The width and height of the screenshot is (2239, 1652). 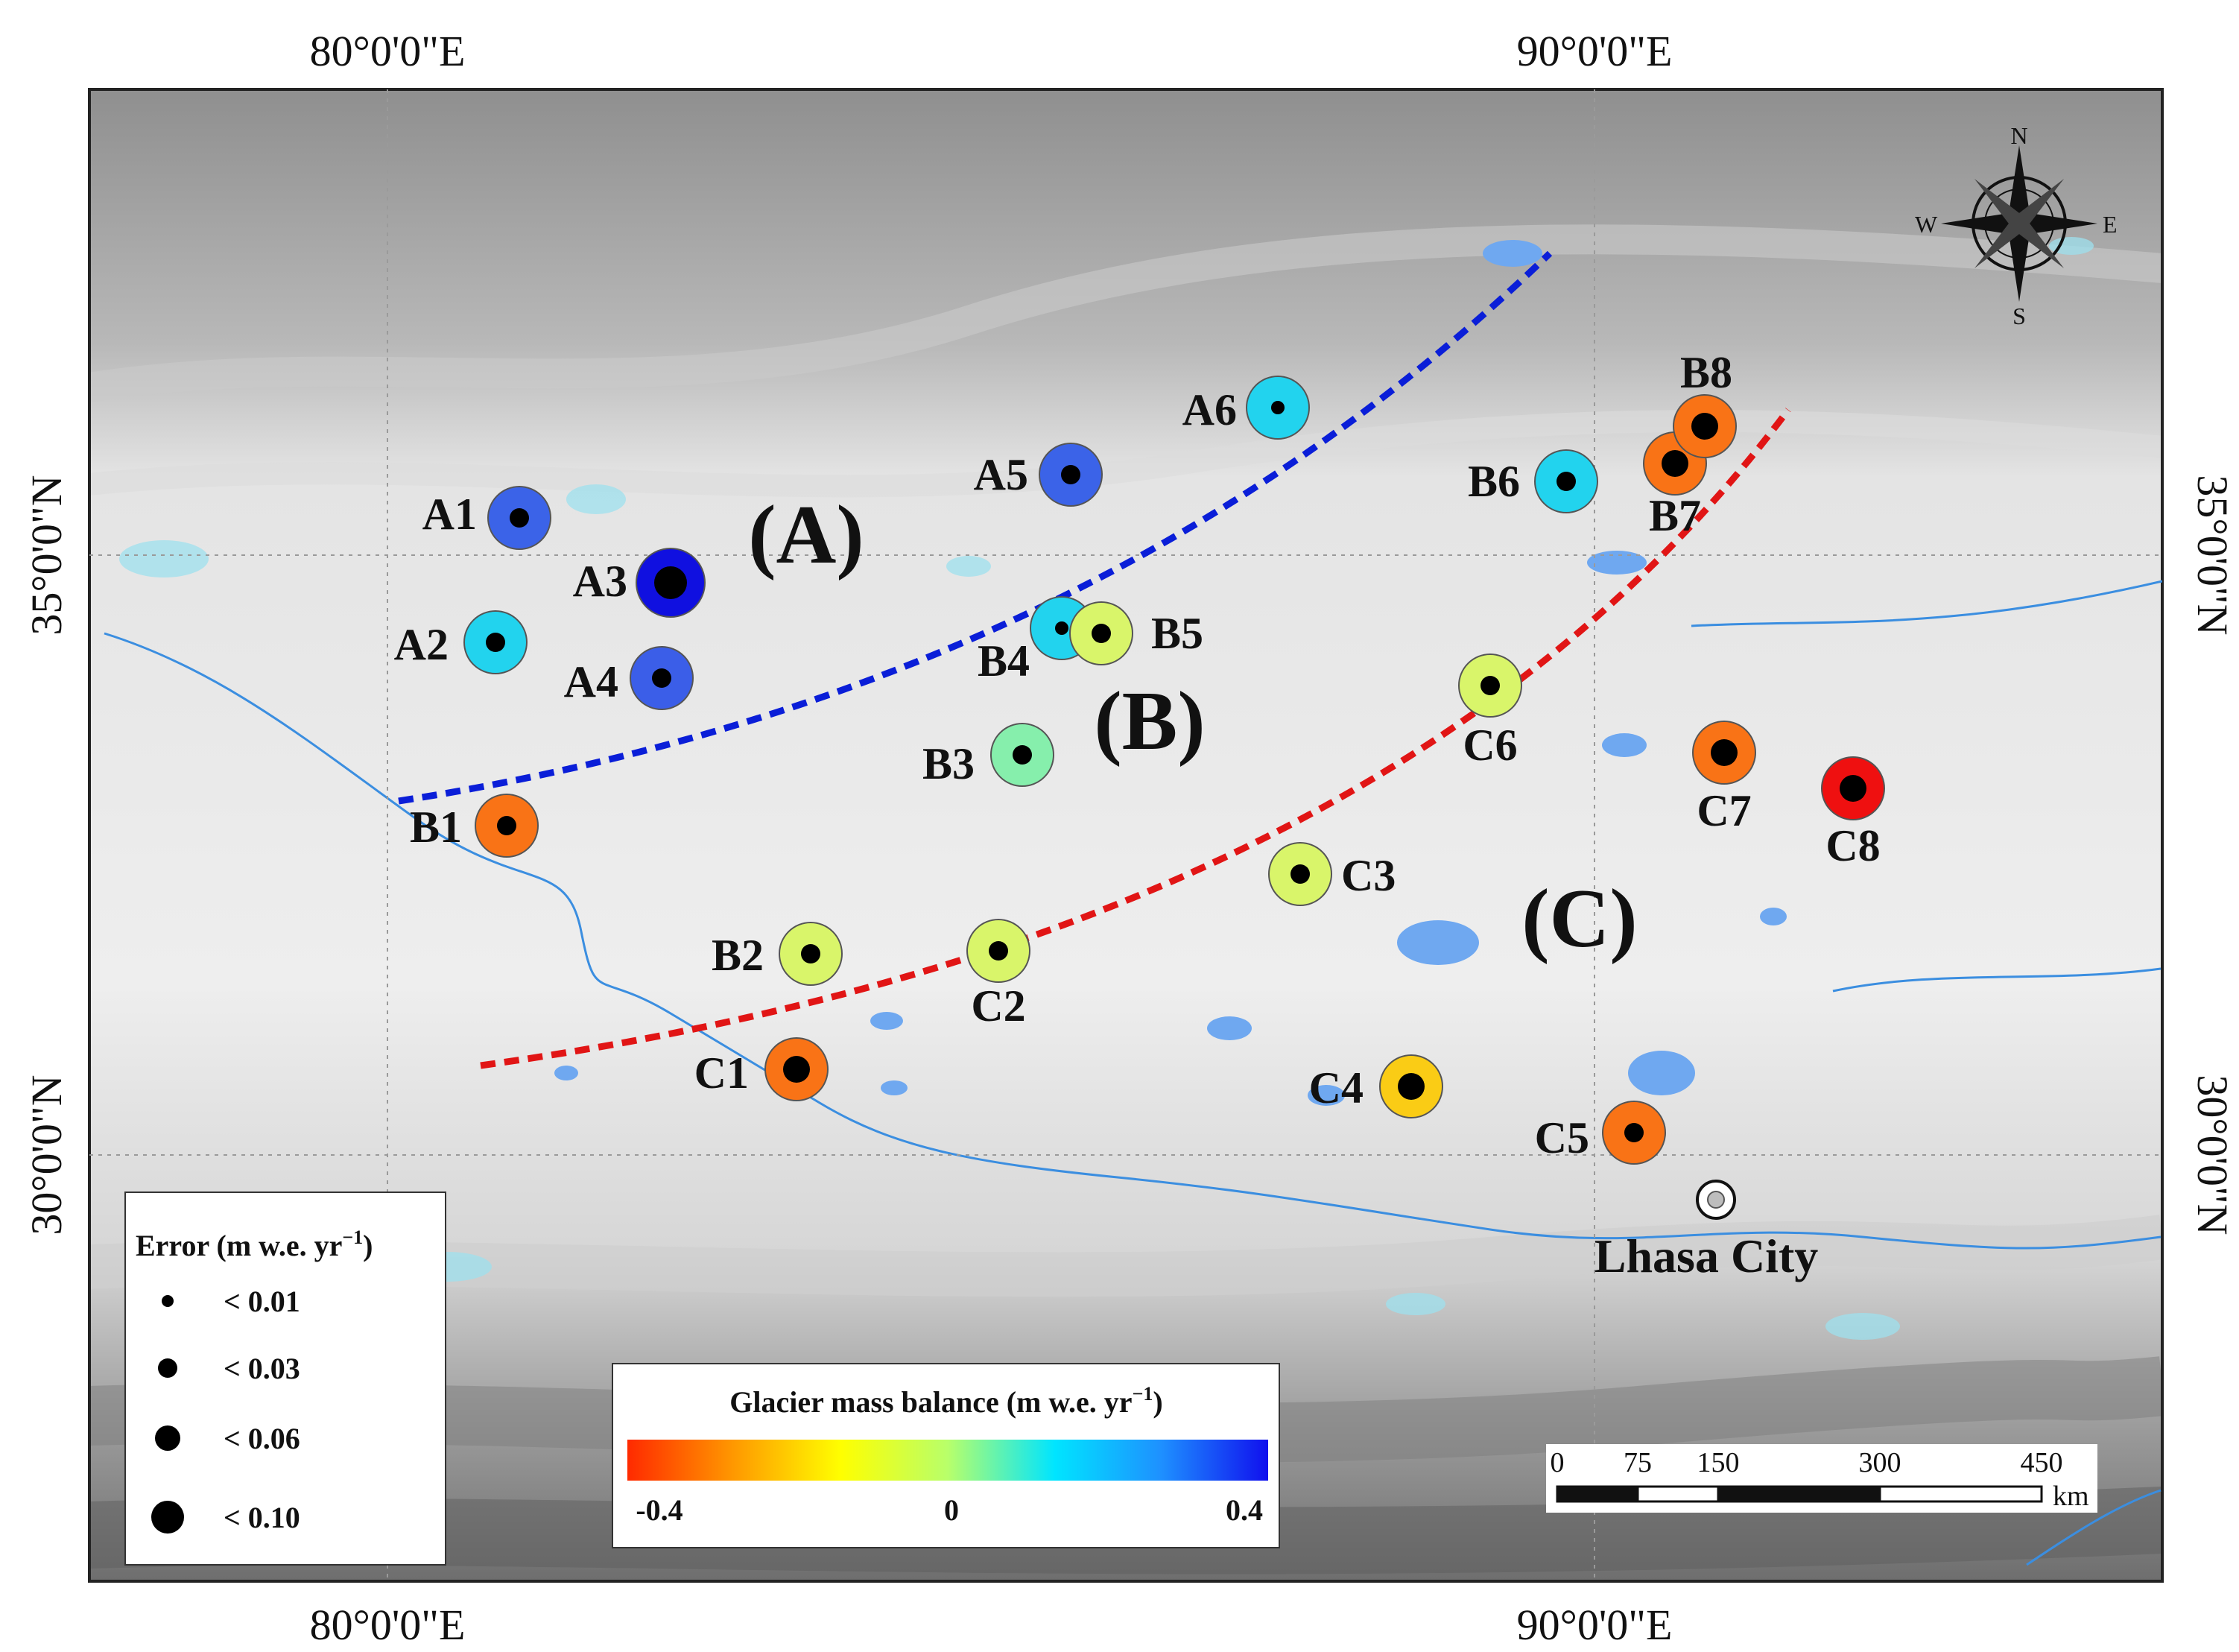 I want to click on site-label-b2: B2, so click(x=738, y=956).